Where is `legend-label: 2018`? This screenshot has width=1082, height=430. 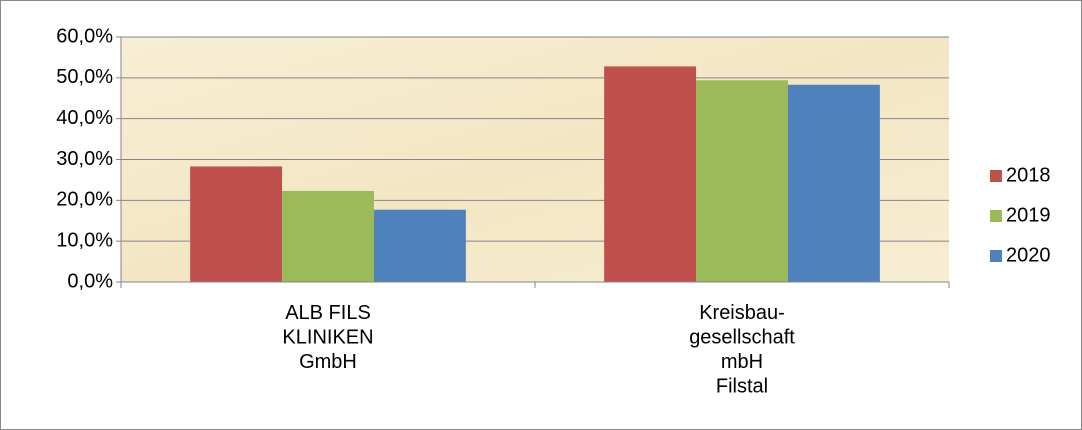
legend-label: 2018 is located at coordinates (1028, 175).